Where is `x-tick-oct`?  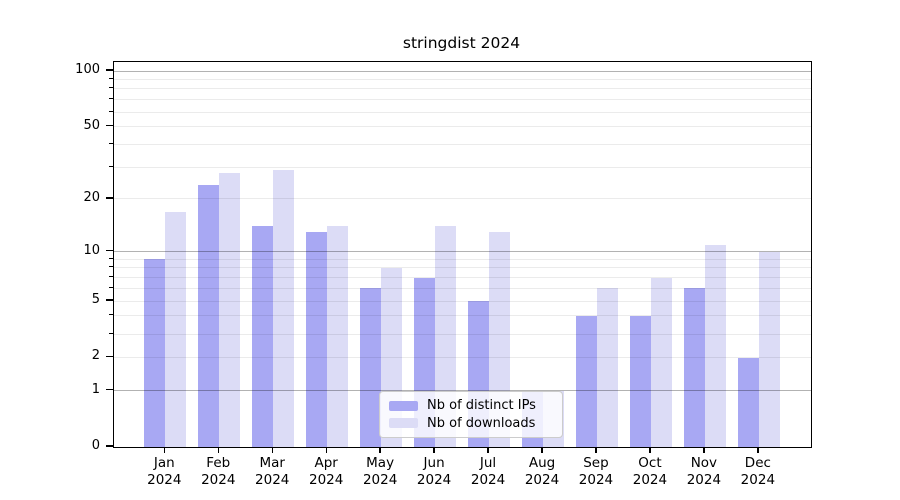 x-tick-oct is located at coordinates (650, 450).